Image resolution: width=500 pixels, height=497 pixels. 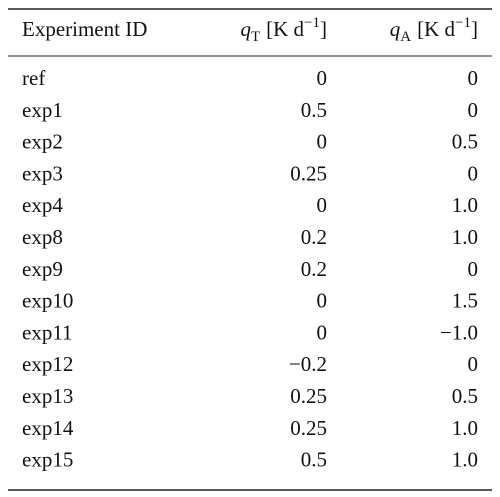 I want to click on row-label: exp8, so click(x=42, y=237).